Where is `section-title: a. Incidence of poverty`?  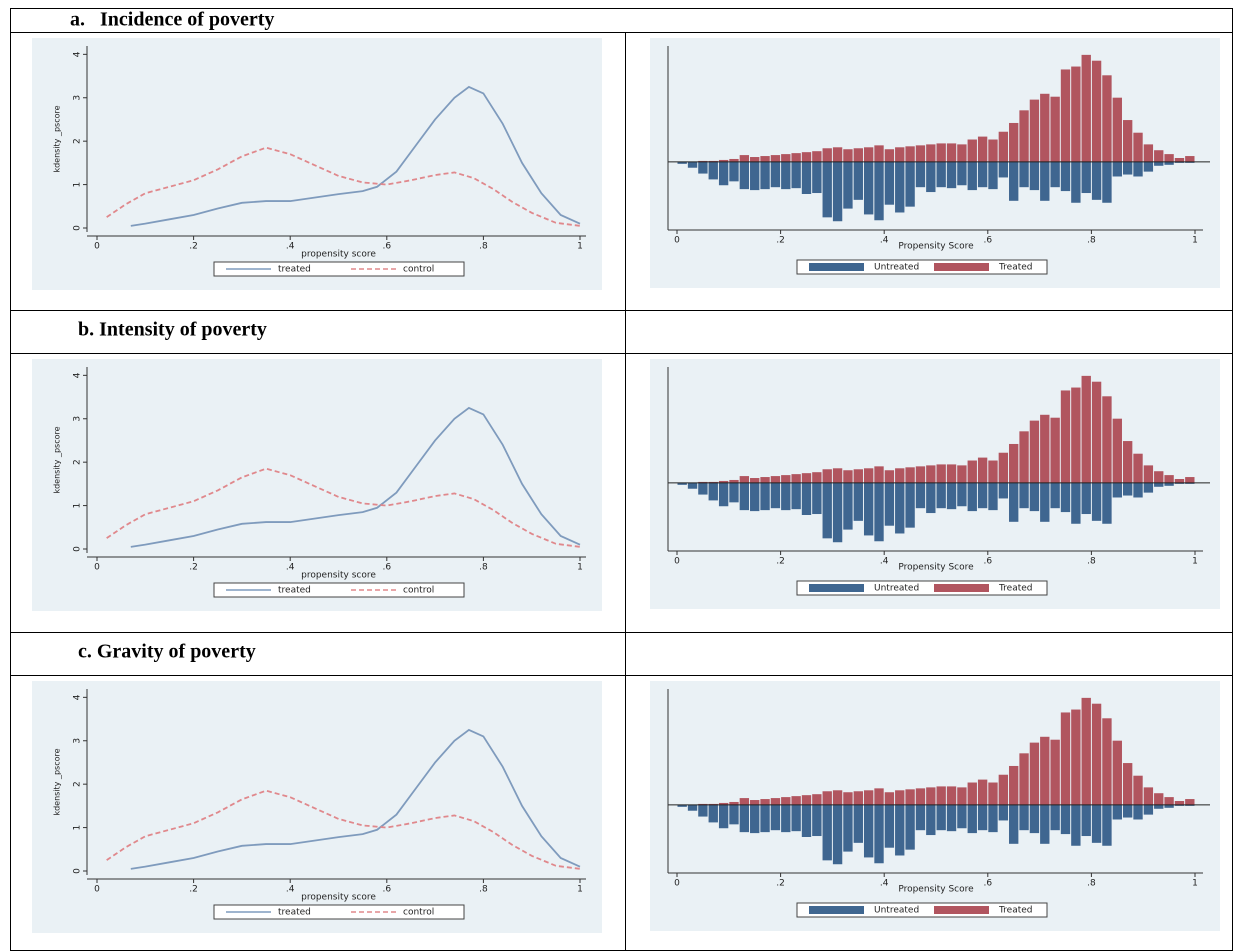
section-title: a. Incidence of poverty is located at coordinates (172, 20).